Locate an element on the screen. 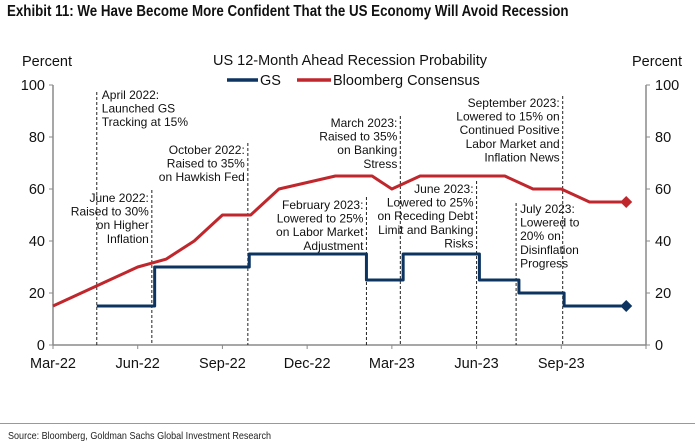 This screenshot has height=444, width=700. divider is located at coordinates (347, 423).